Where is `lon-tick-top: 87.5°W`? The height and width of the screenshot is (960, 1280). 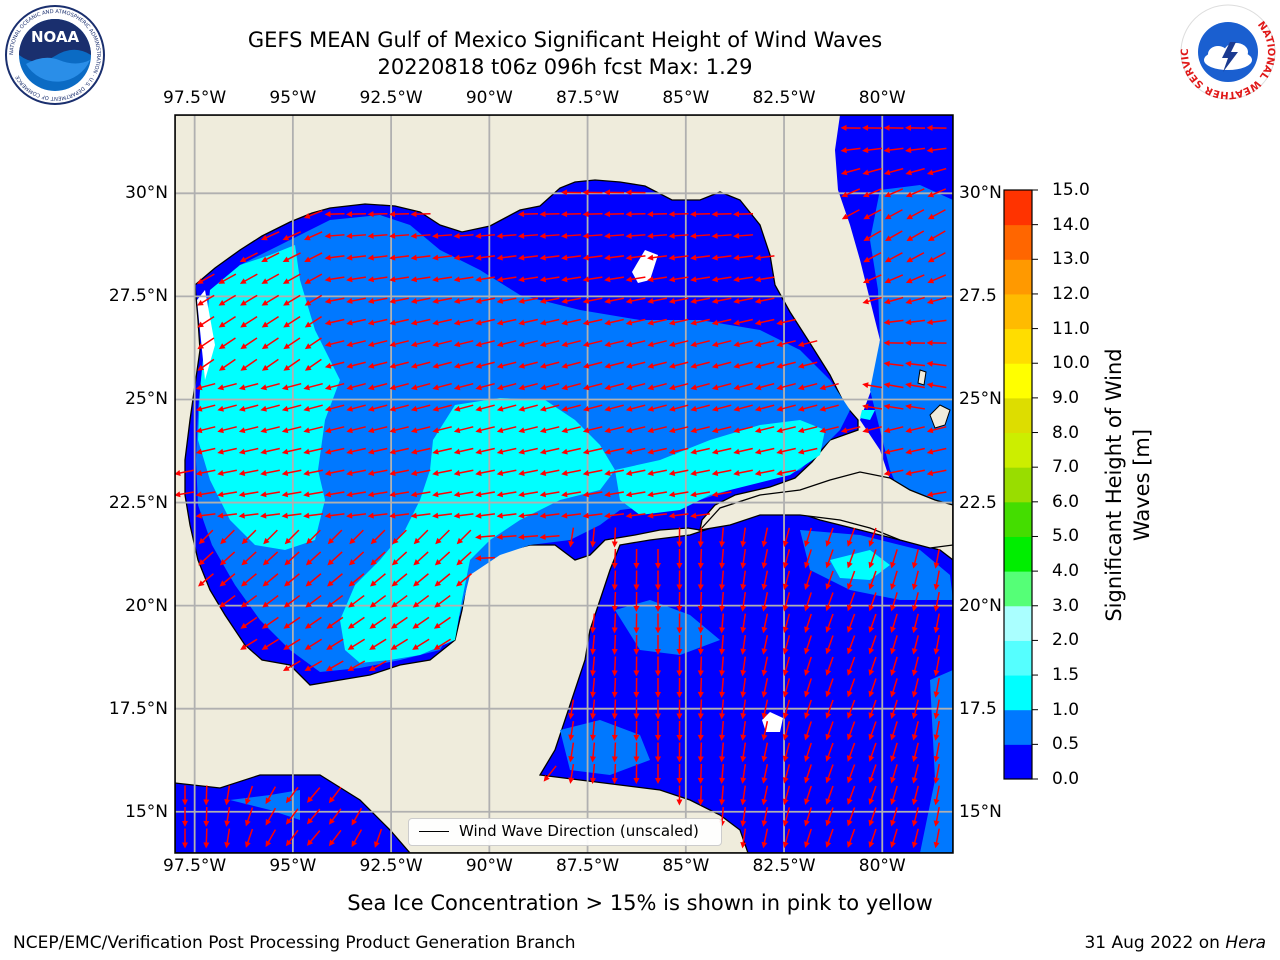
lon-tick-top: 87.5°W is located at coordinates (587, 98).